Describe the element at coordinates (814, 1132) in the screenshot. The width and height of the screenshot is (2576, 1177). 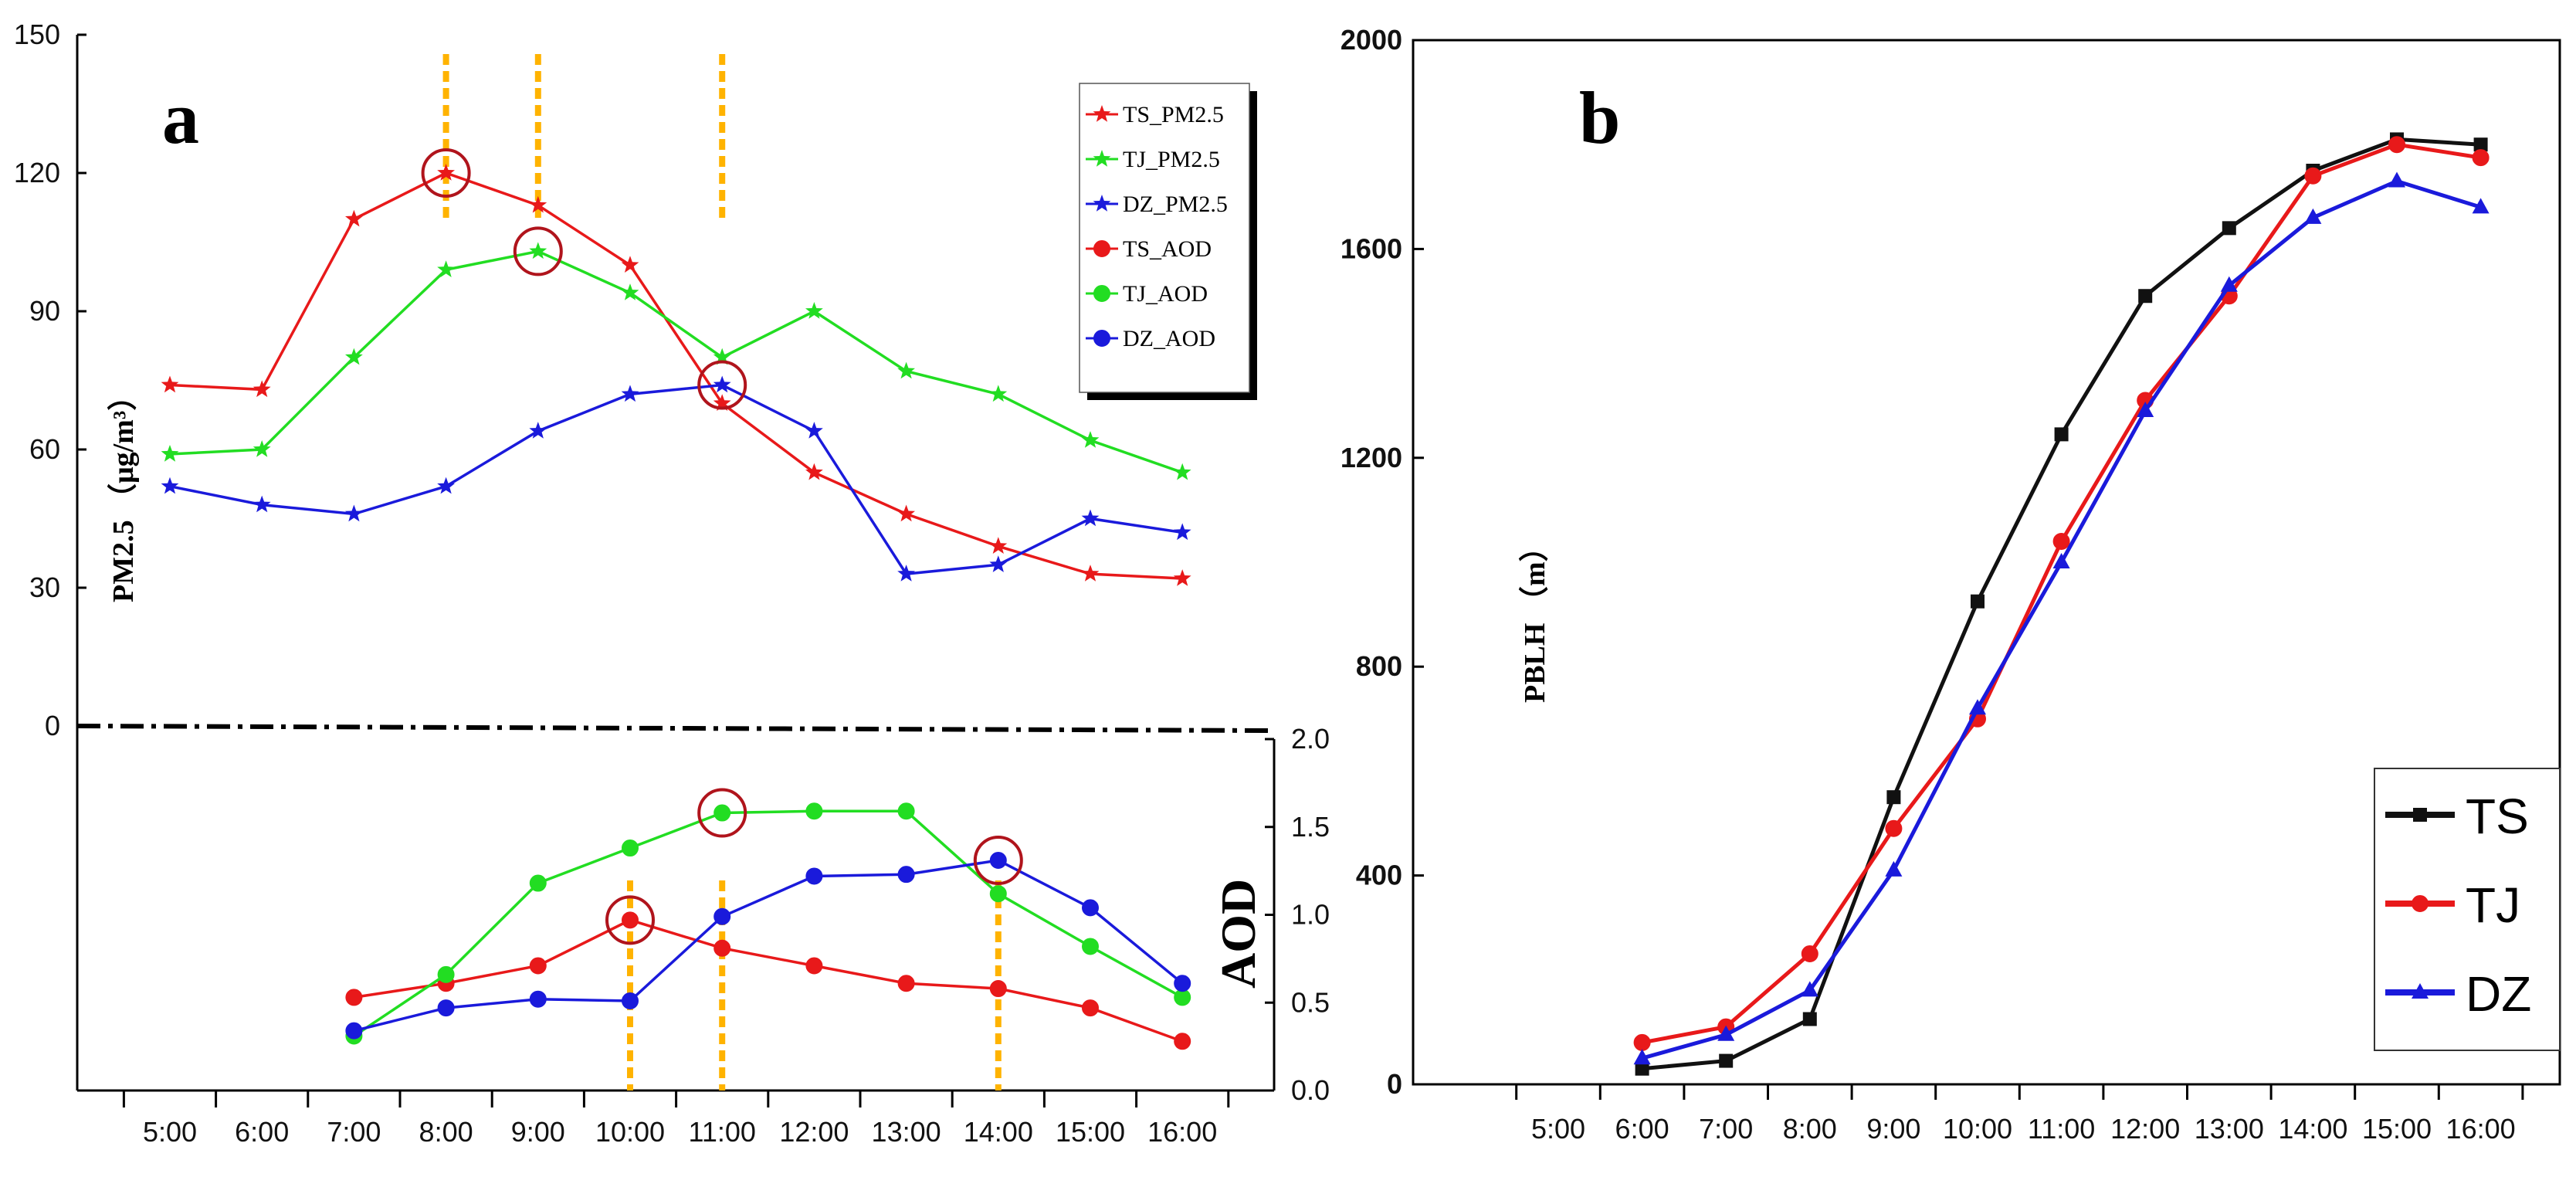
I see `panel-a-xtick-label: 12:00` at that location.